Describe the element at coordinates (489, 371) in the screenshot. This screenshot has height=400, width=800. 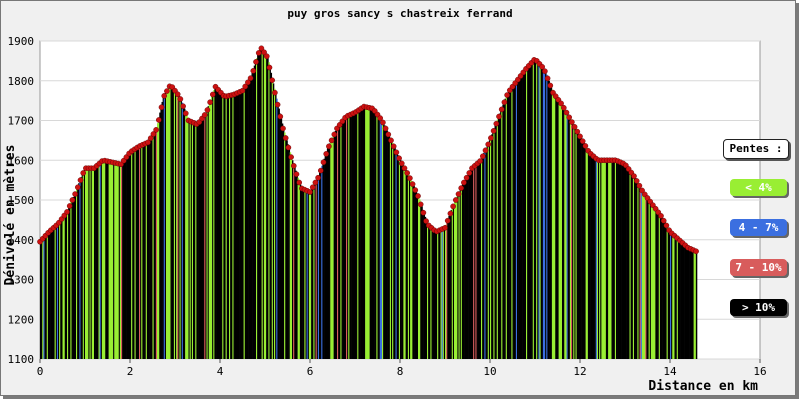
I see `x-tick-label: 10` at that location.